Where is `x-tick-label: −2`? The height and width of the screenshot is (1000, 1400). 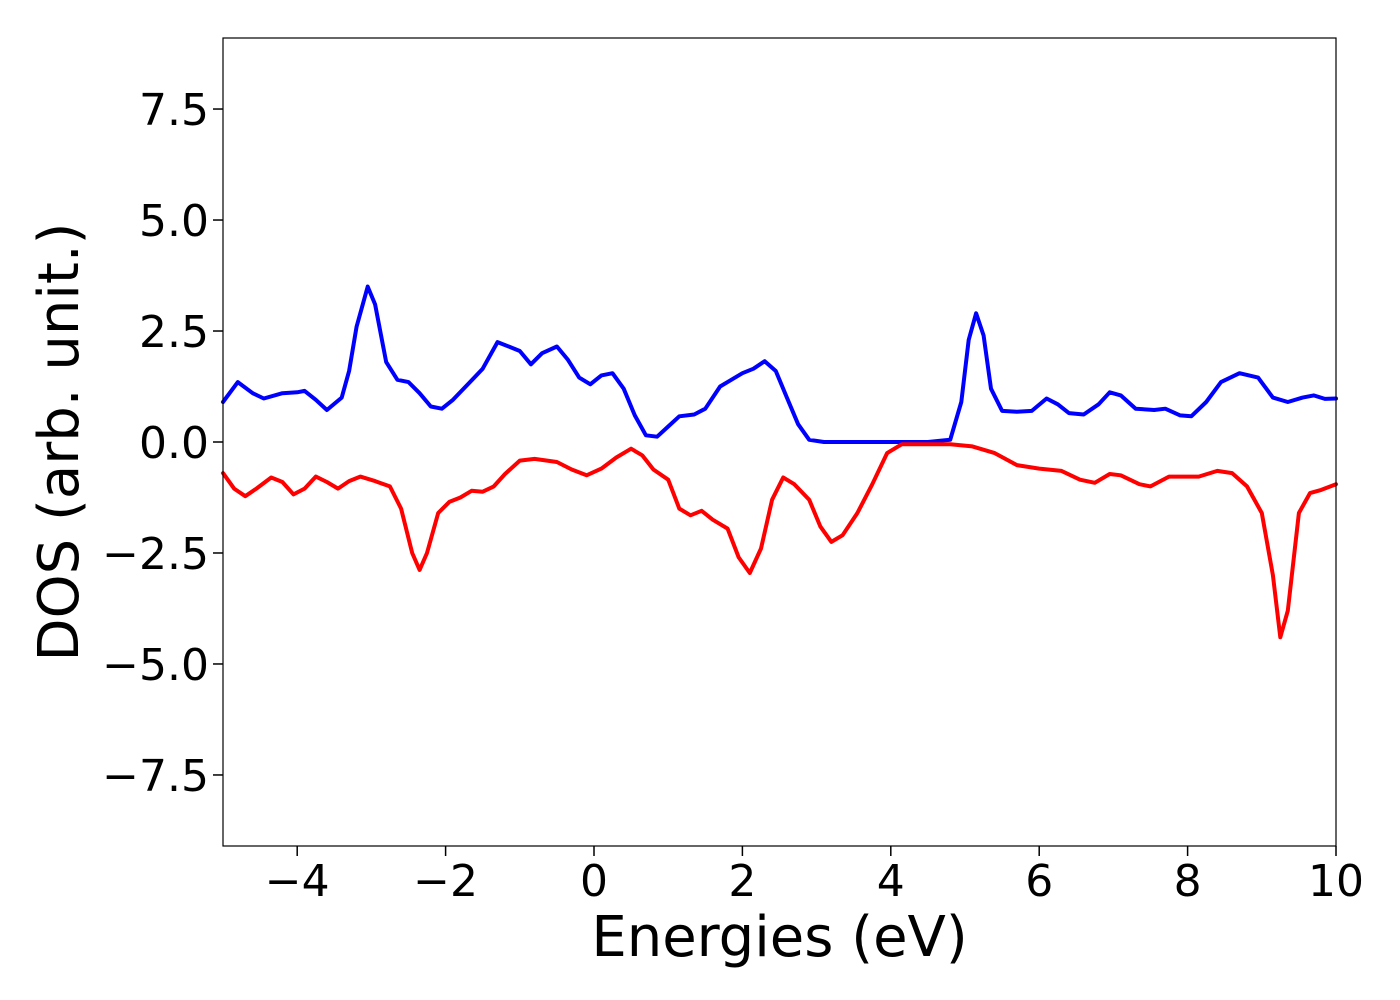
x-tick-label: −2 is located at coordinates (445, 881).